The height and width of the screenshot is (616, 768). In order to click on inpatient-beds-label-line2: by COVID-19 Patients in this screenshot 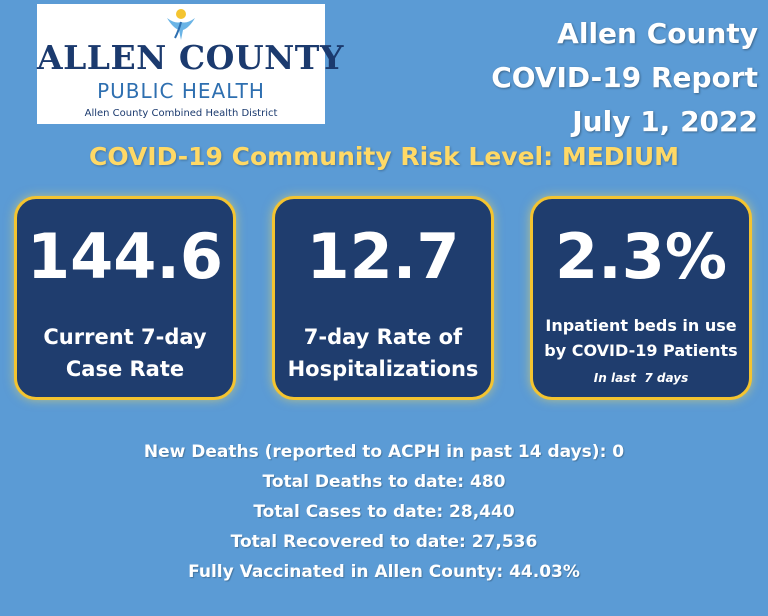, I will do `click(641, 350)`.